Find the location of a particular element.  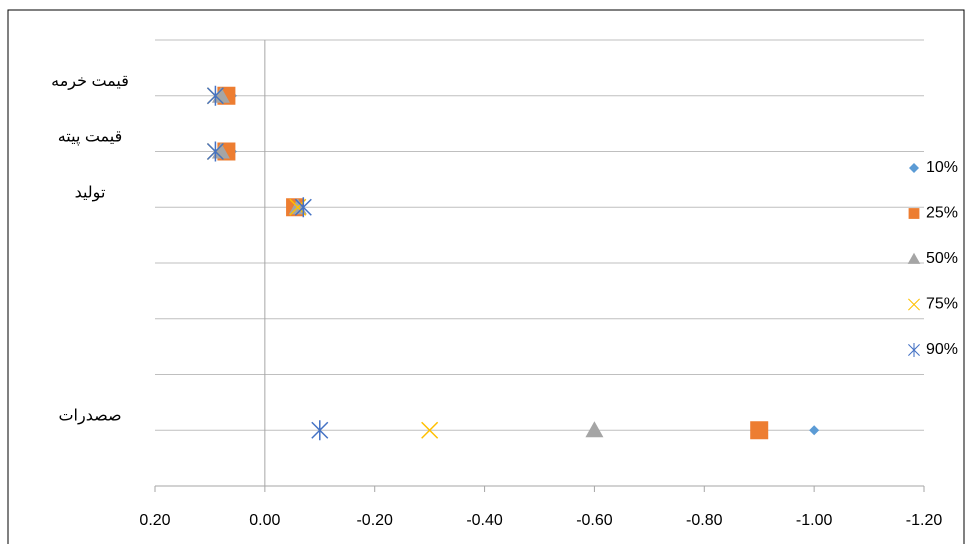

legend-label: 50% is located at coordinates (942, 258).